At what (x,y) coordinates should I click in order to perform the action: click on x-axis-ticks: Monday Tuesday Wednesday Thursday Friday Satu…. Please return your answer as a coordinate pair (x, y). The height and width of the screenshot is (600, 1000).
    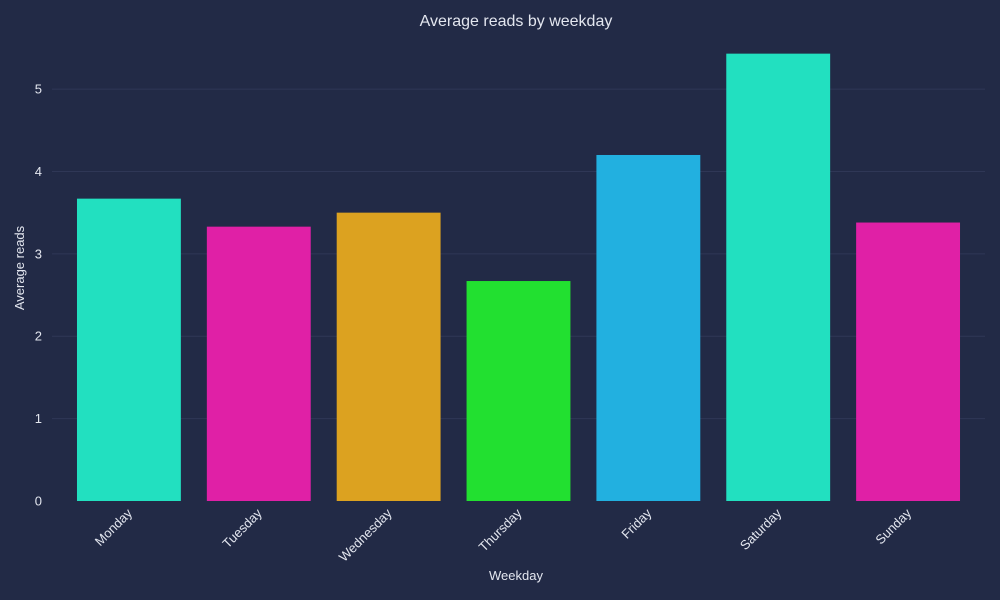
    Looking at the image, I should click on (503, 534).